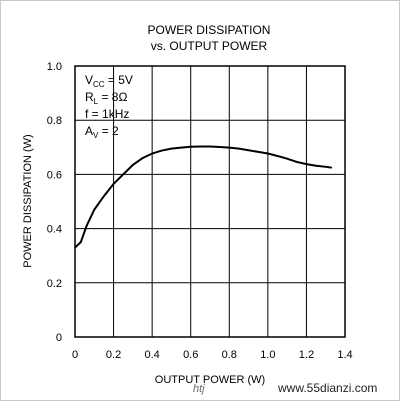 The height and width of the screenshot is (401, 400). Describe the element at coordinates (109, 81) in the screenshot. I see `condition-0: VCC = 5V` at that location.